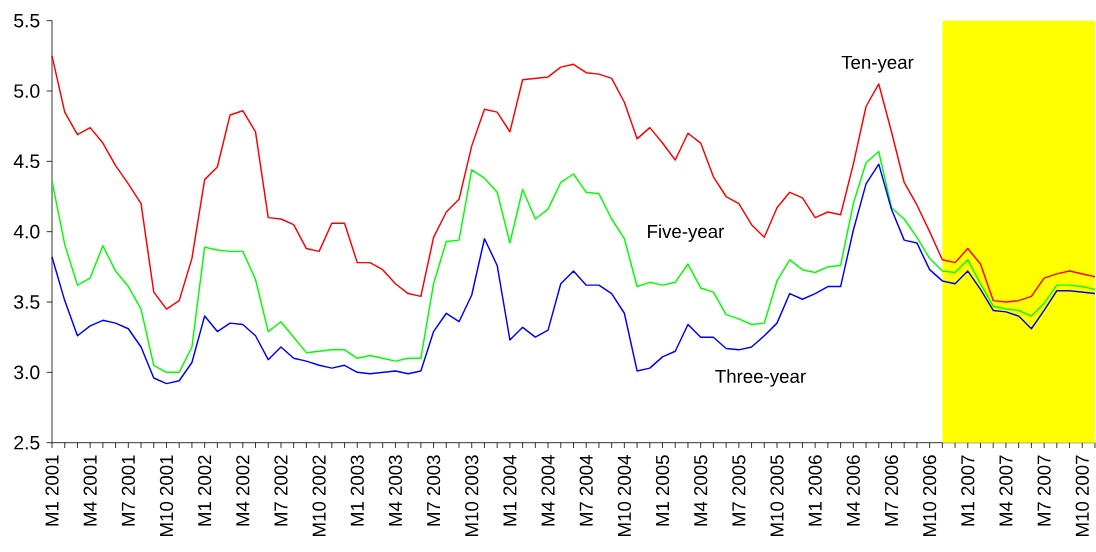 The width and height of the screenshot is (1096, 552). What do you see at coordinates (205, 490) in the screenshot?
I see `x-tick-label: M1 2002` at bounding box center [205, 490].